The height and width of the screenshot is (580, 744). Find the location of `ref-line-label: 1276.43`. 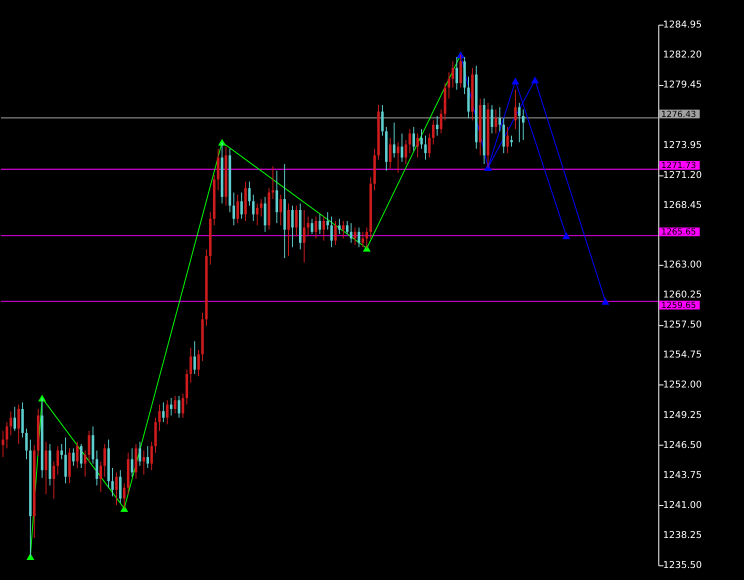

ref-line-label: 1276.43 is located at coordinates (678, 113).